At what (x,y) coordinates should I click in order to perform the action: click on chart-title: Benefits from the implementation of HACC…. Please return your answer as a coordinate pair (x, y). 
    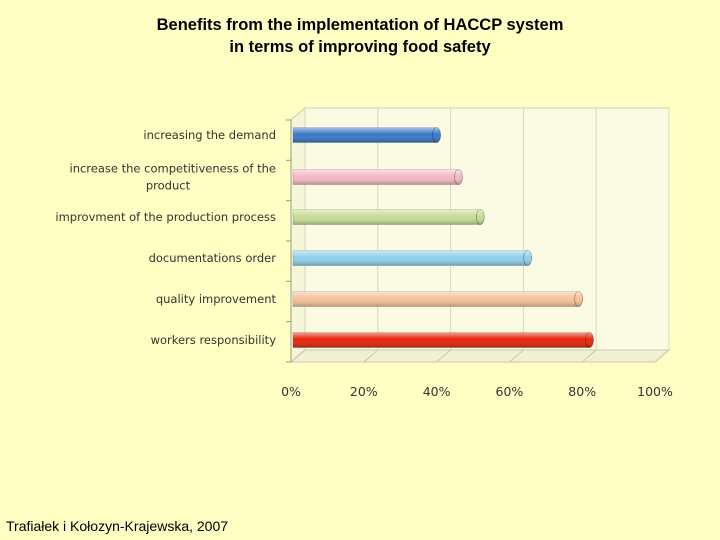
    Looking at the image, I should click on (360, 36).